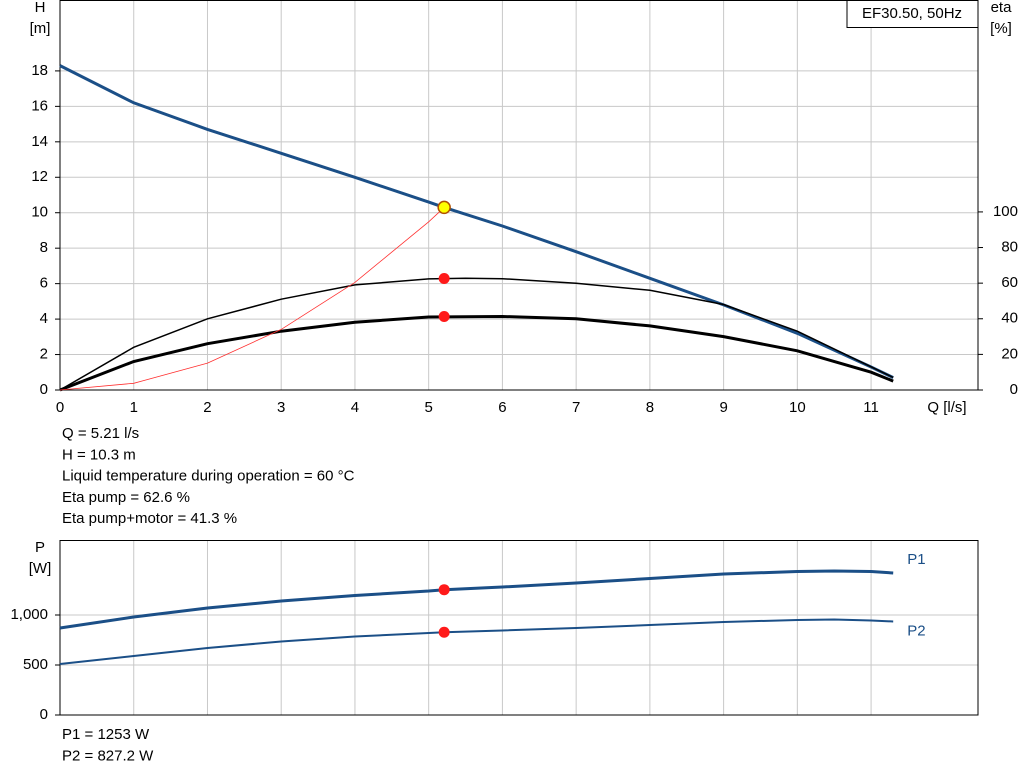  What do you see at coordinates (1002, 8) in the screenshot?
I see `y2-axis-label: eta` at bounding box center [1002, 8].